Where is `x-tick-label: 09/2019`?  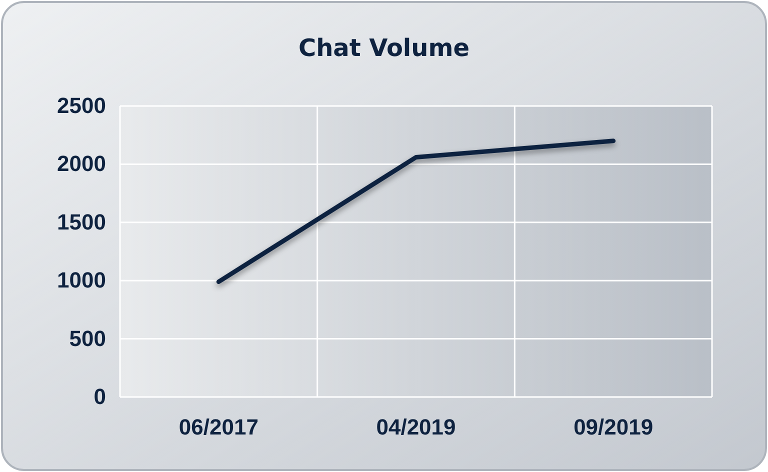
x-tick-label: 09/2019 is located at coordinates (614, 427).